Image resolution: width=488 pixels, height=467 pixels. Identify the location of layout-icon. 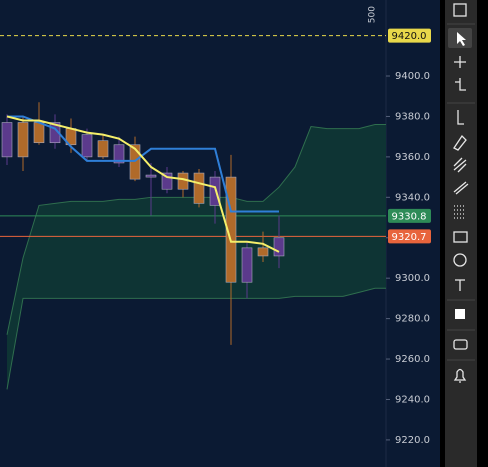
(460, 10).